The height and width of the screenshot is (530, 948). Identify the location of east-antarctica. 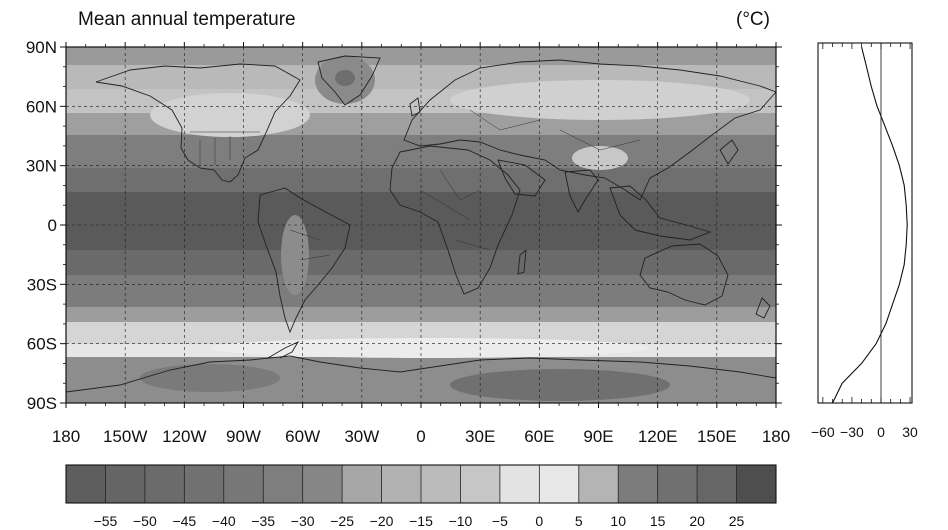
(560, 385).